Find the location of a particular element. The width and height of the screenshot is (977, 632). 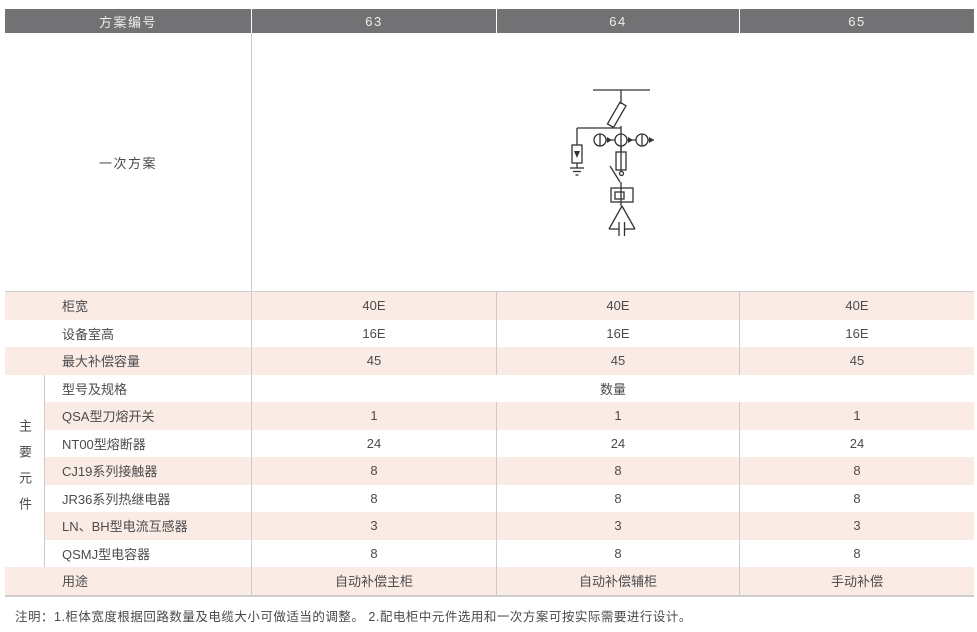

header-row: 方案编号 63 64 65 is located at coordinates (489, 21).